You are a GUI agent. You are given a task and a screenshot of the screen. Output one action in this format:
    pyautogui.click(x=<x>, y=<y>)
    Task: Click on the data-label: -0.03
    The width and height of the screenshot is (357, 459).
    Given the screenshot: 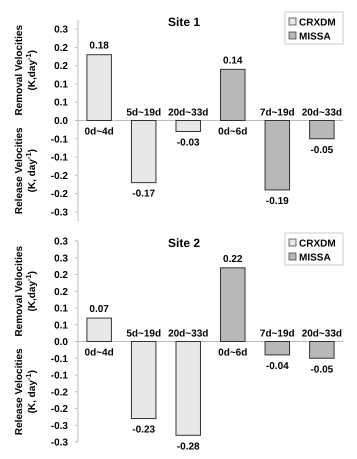 What is the action you would take?
    pyautogui.click(x=188, y=142)
    